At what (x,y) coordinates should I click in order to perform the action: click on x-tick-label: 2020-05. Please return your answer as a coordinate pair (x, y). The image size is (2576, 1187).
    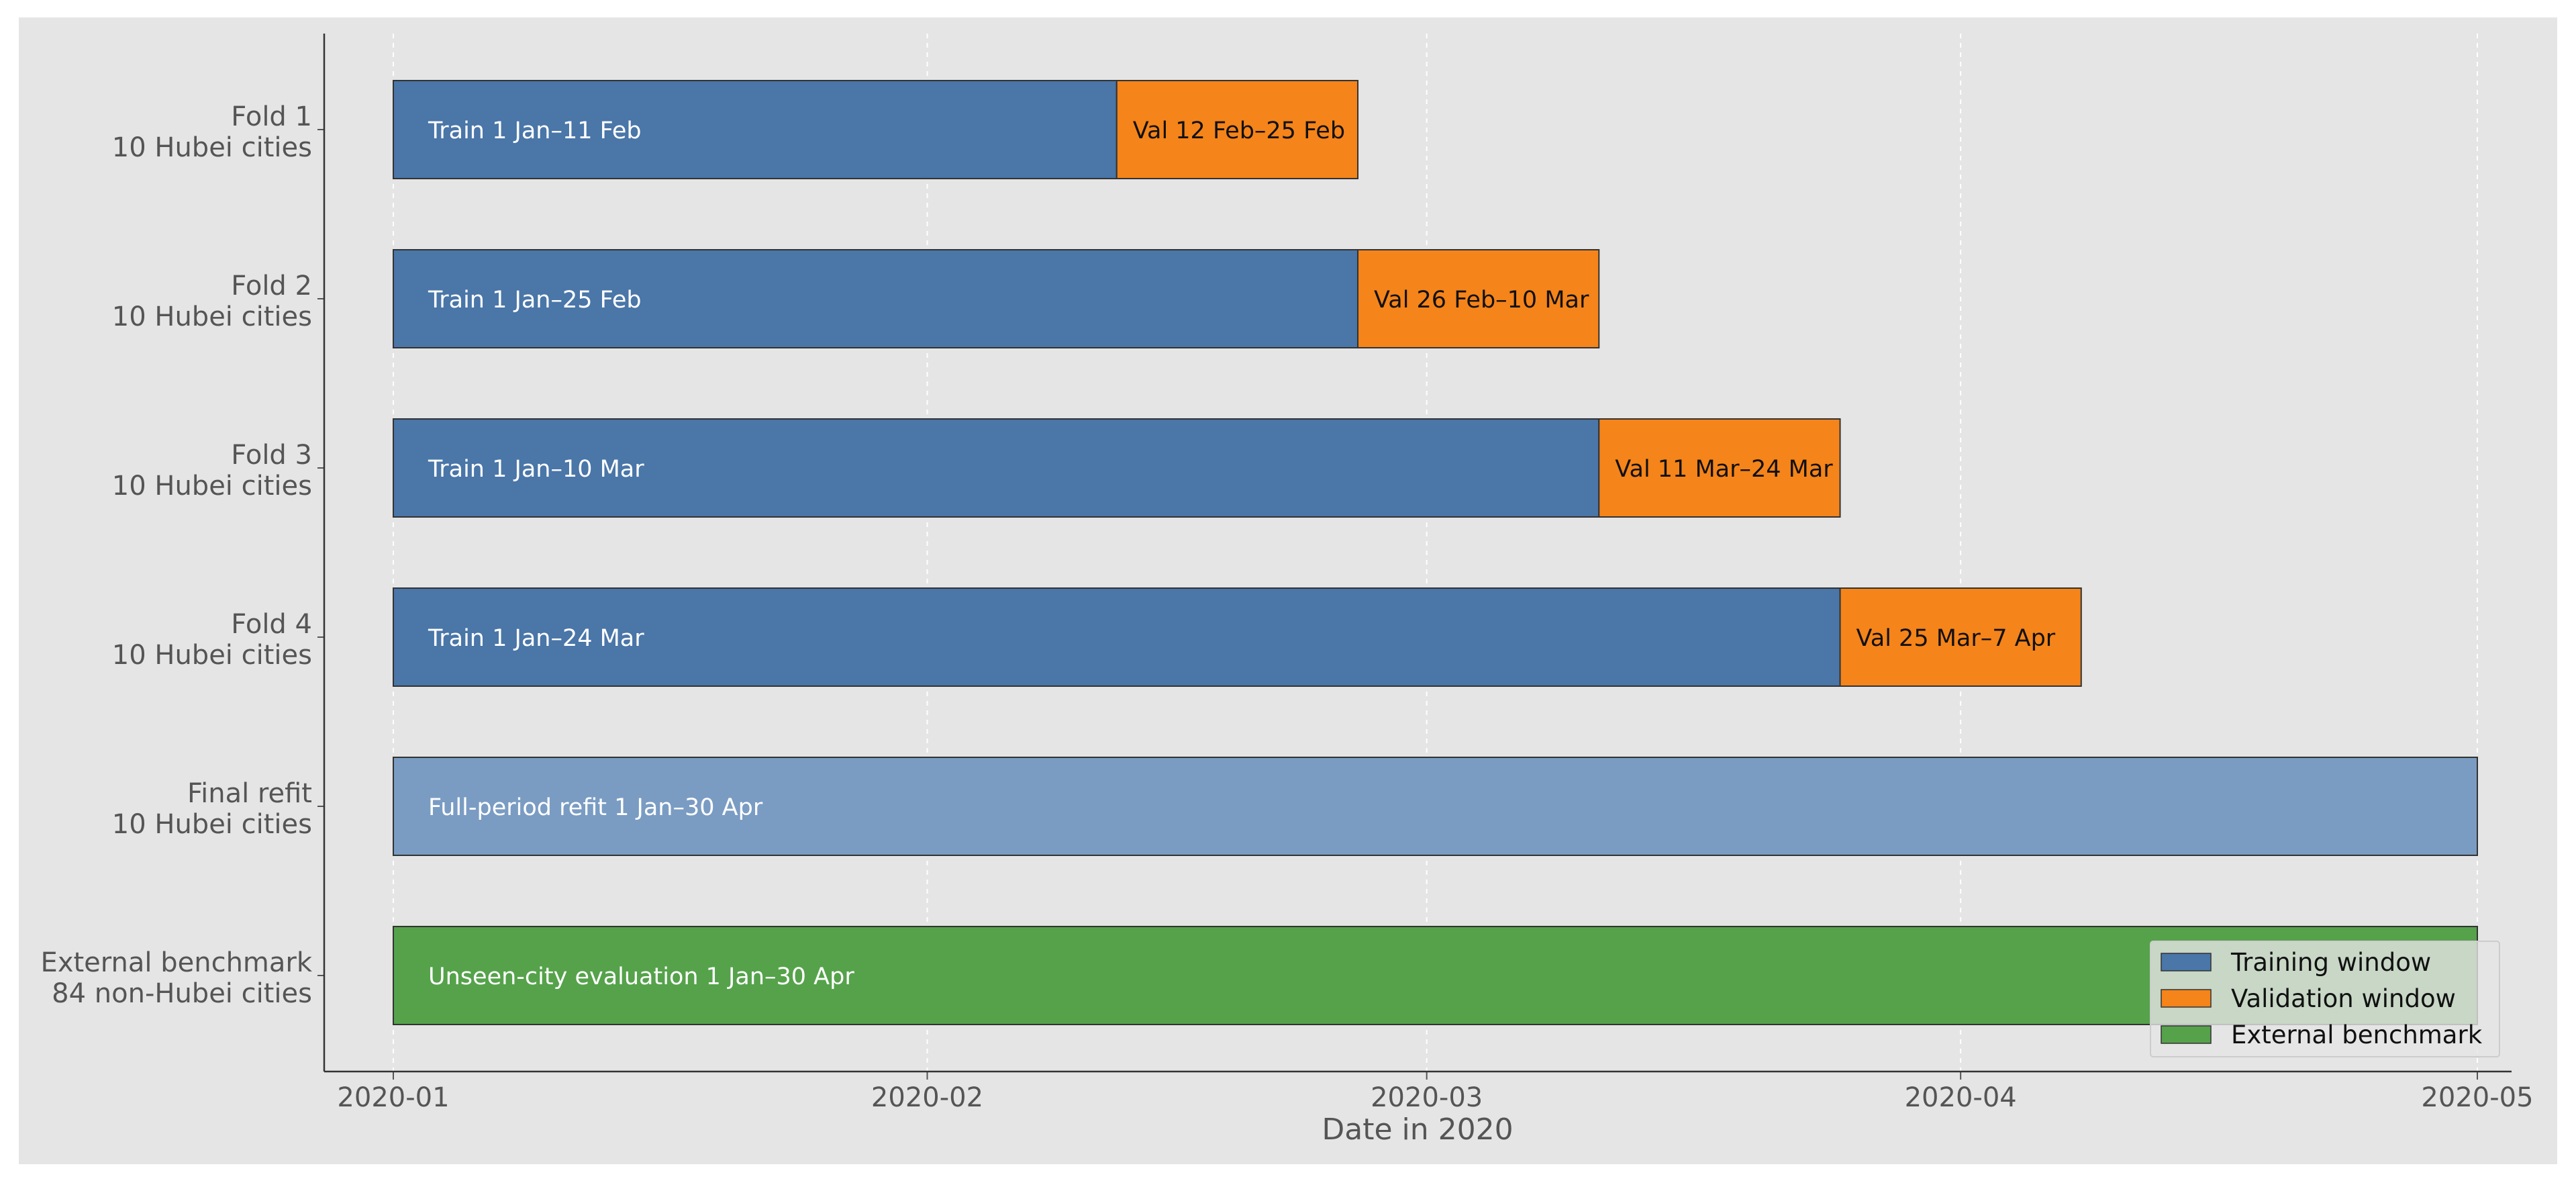
    Looking at the image, I should click on (2477, 1097).